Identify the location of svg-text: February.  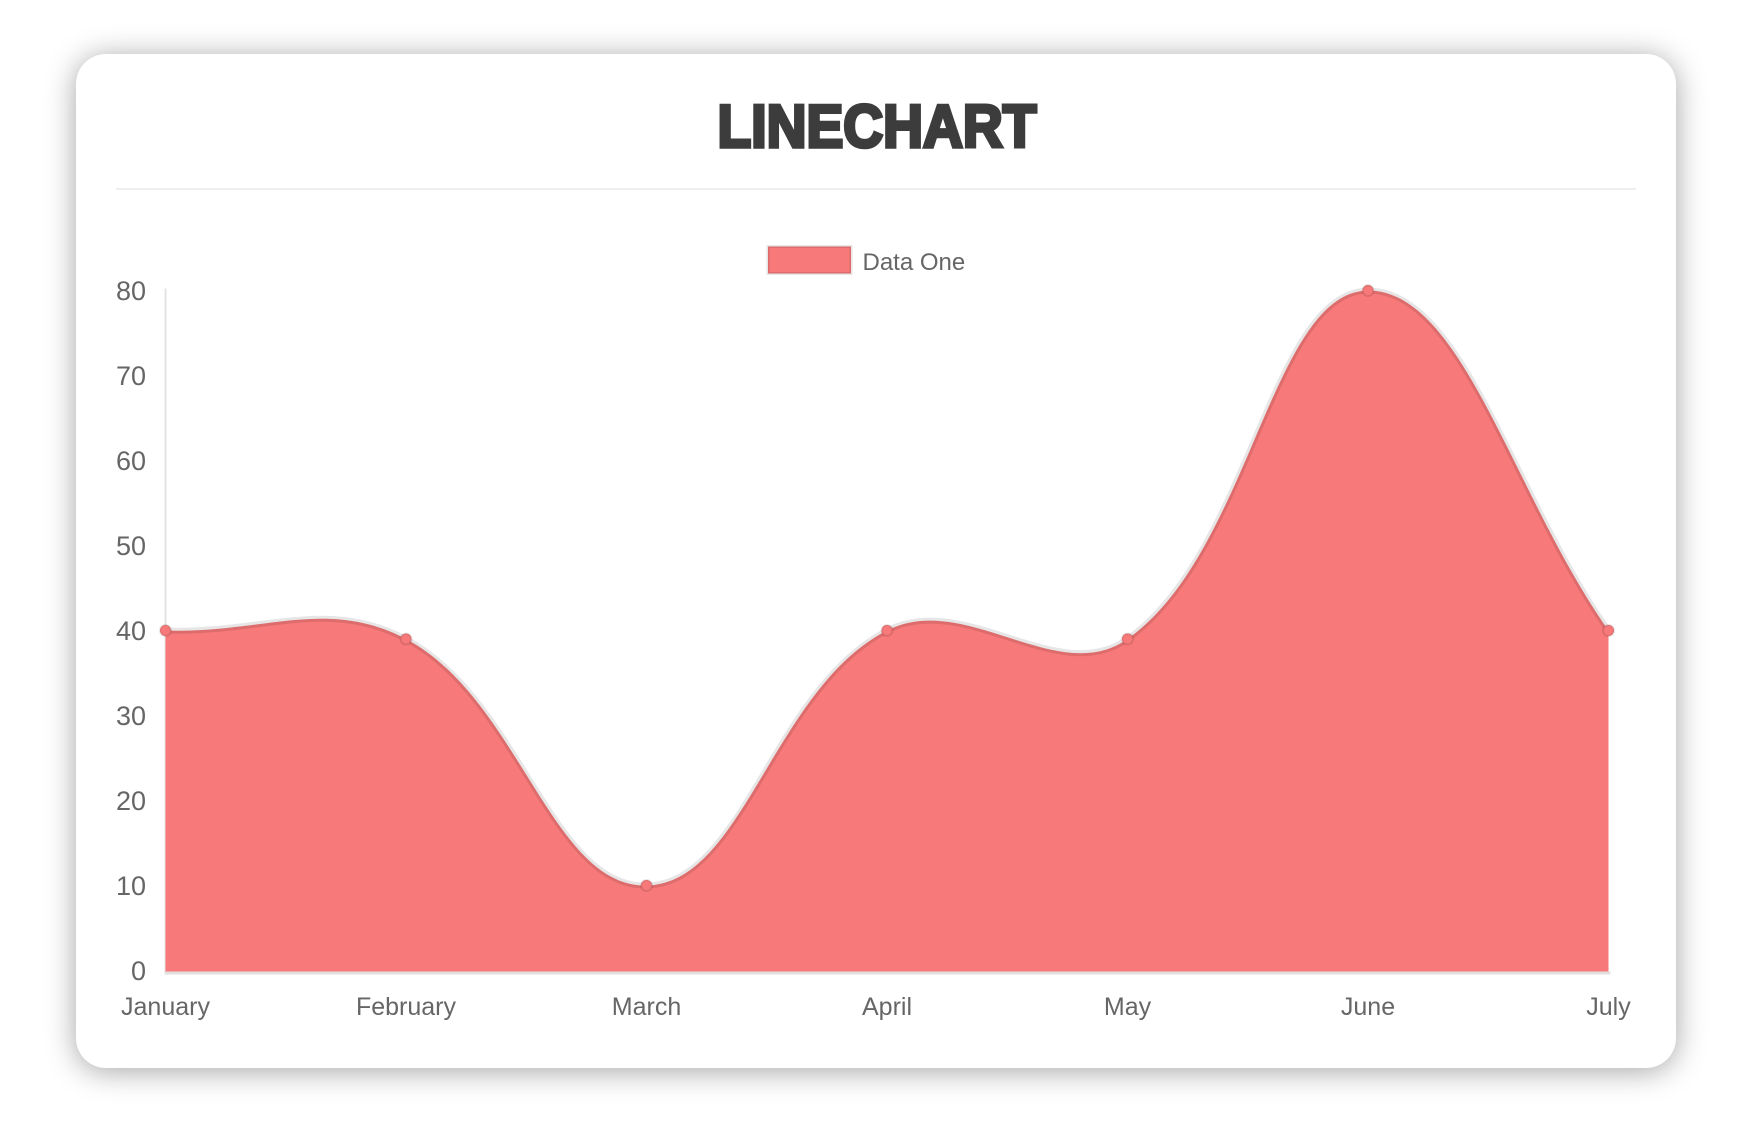
(406, 1007).